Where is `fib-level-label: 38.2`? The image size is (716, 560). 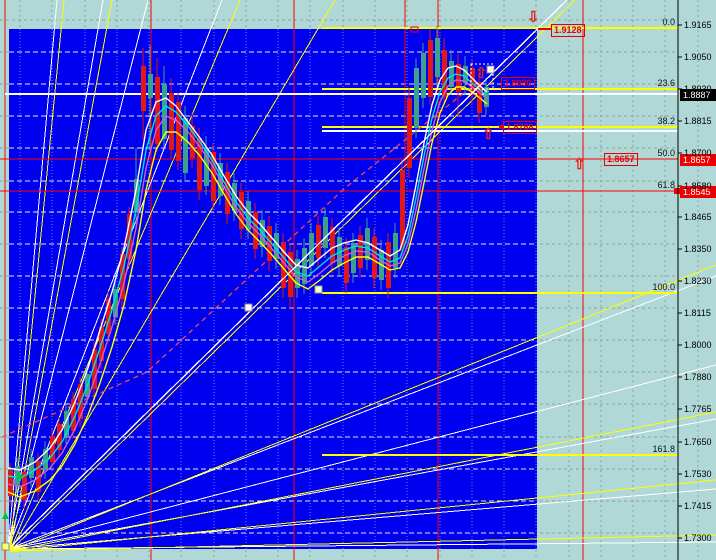 fib-level-label: 38.2 is located at coordinates (666, 121).